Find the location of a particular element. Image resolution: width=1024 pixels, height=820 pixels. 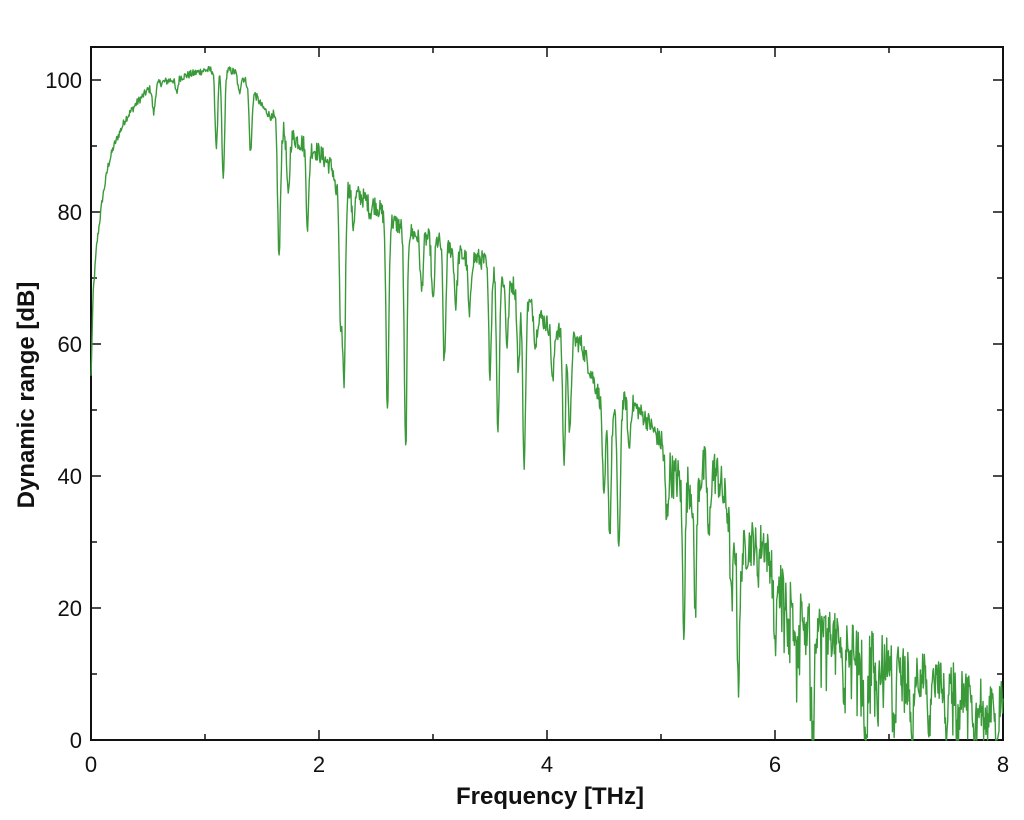

y-tick-label: 40 is located at coordinates (70, 476).